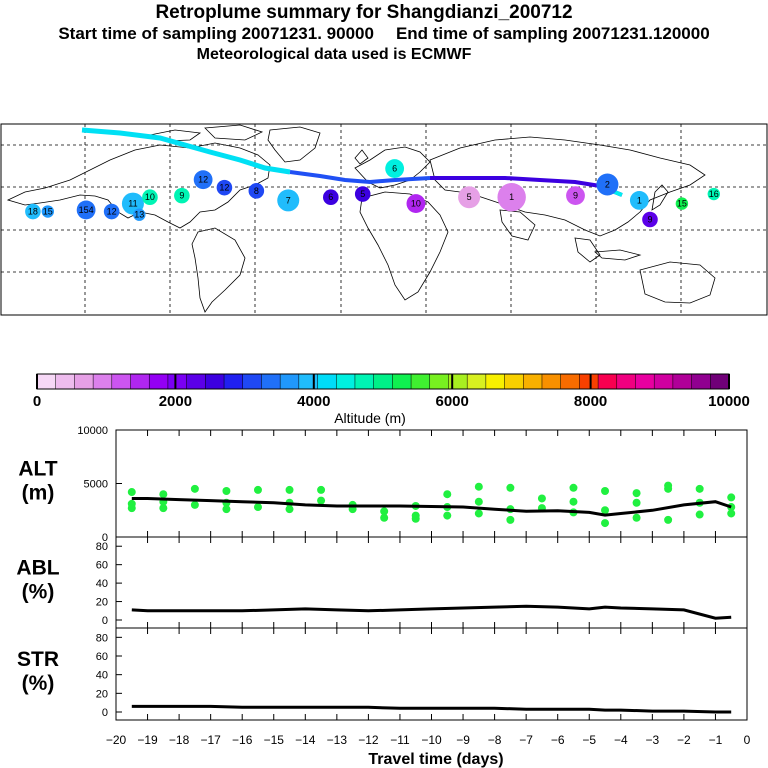 The width and height of the screenshot is (768, 768). What do you see at coordinates (92, 431) in the screenshot?
I see `y-tick-label: 10000` at bounding box center [92, 431].